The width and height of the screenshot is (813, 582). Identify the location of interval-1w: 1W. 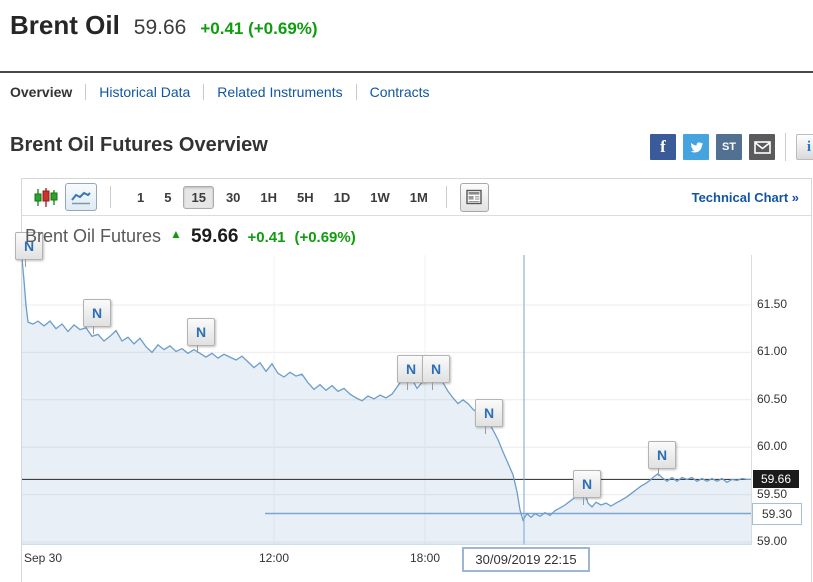
(380, 197).